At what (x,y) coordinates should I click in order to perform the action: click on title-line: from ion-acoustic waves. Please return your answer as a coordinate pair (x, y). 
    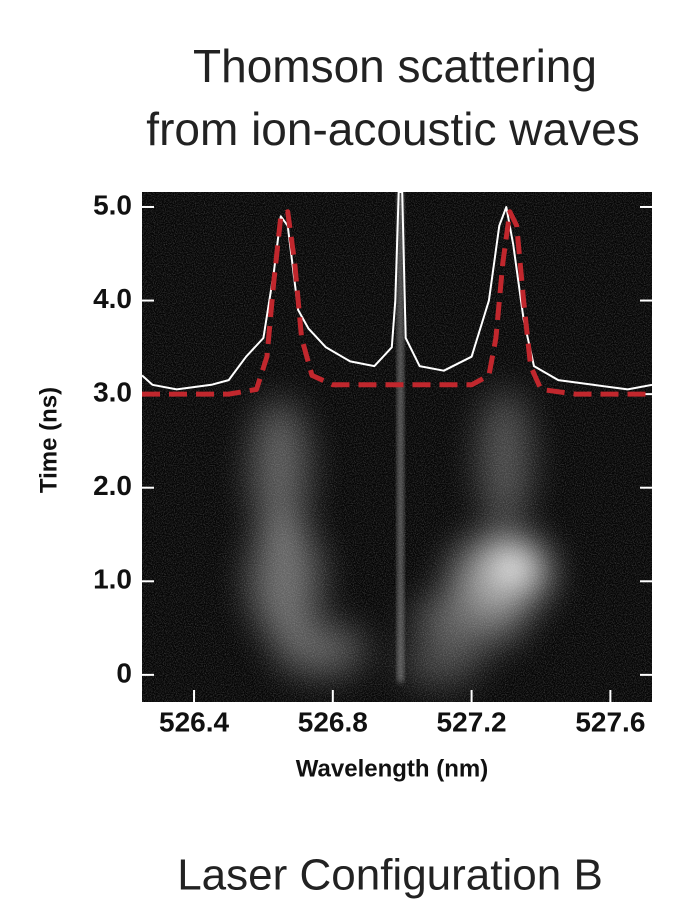
    Looking at the image, I should click on (392, 129).